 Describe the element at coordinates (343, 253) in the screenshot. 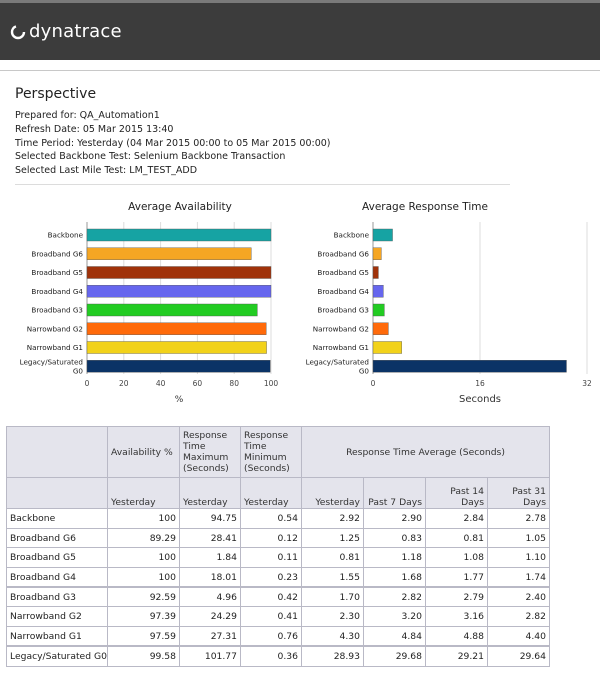

I see `rt-category-label: Broadband G6` at that location.